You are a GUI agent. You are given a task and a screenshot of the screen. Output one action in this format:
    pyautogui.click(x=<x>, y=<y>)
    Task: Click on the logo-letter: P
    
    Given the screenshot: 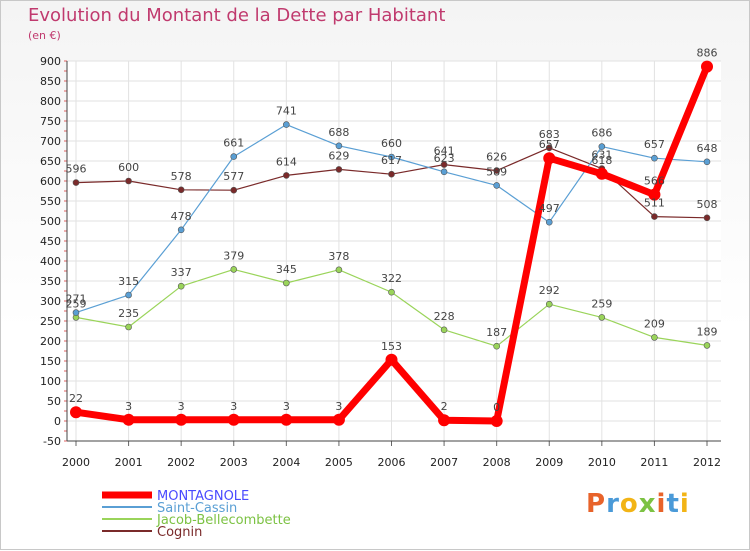 What is the action you would take?
    pyautogui.click(x=596, y=504)
    